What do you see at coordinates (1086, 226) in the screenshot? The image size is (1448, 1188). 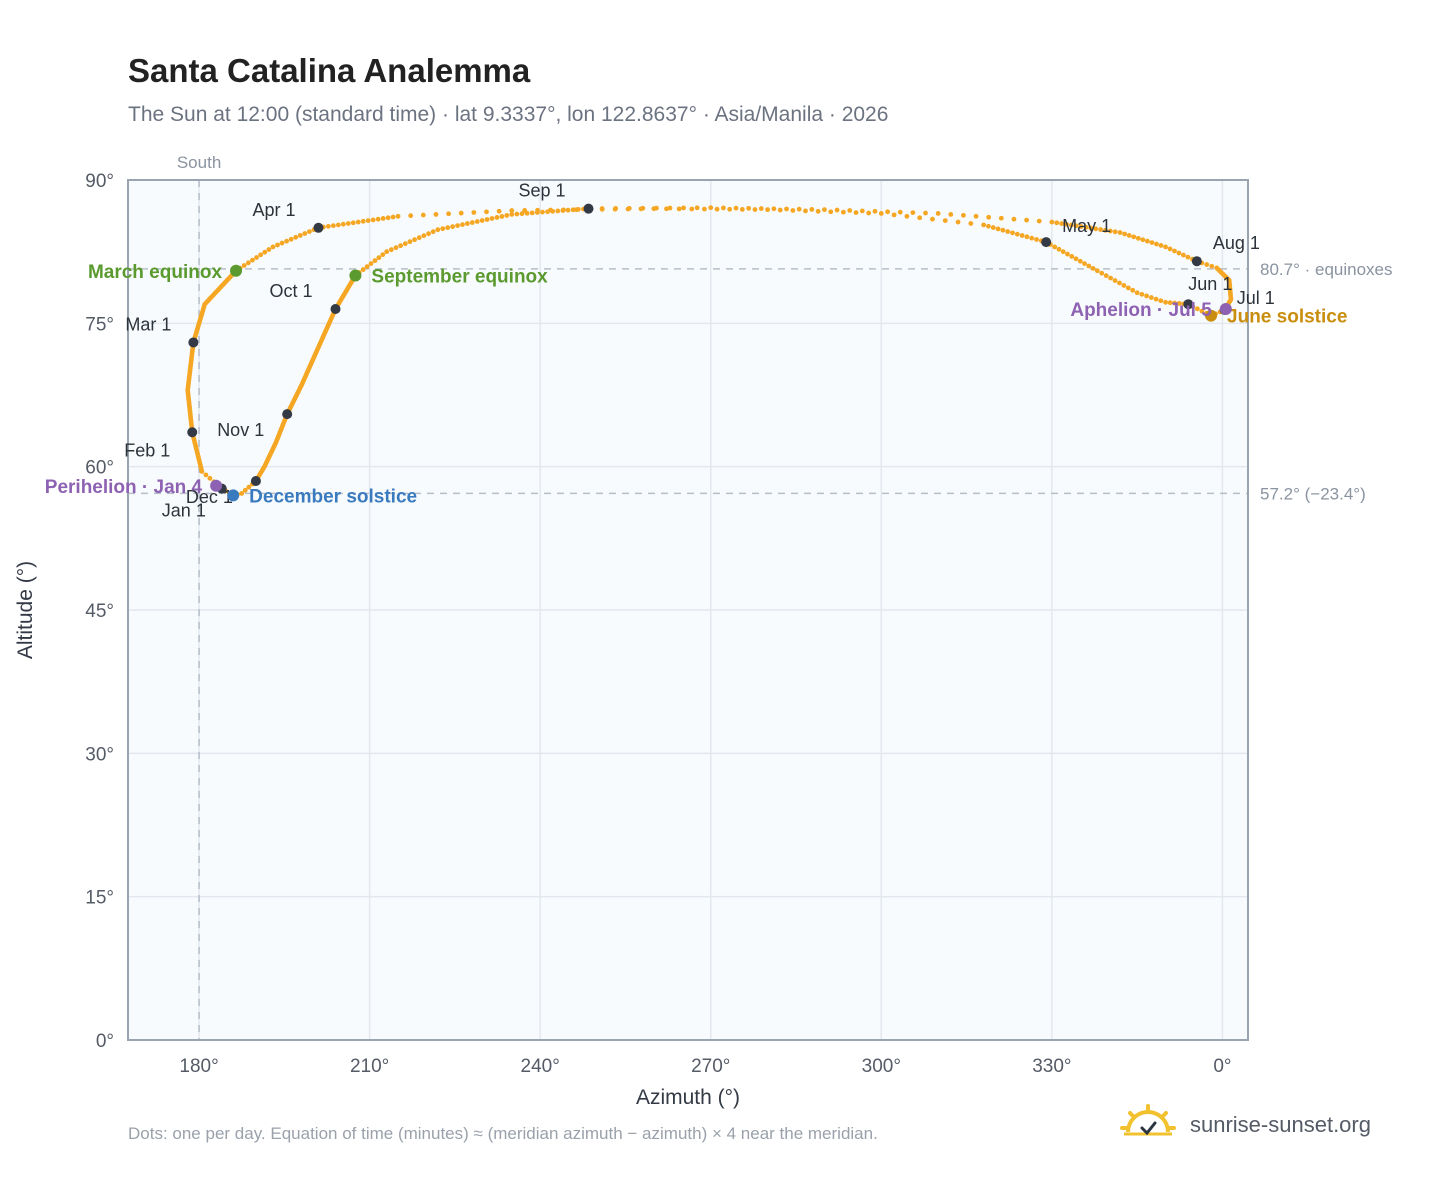 I see `month-label: May 1` at bounding box center [1086, 226].